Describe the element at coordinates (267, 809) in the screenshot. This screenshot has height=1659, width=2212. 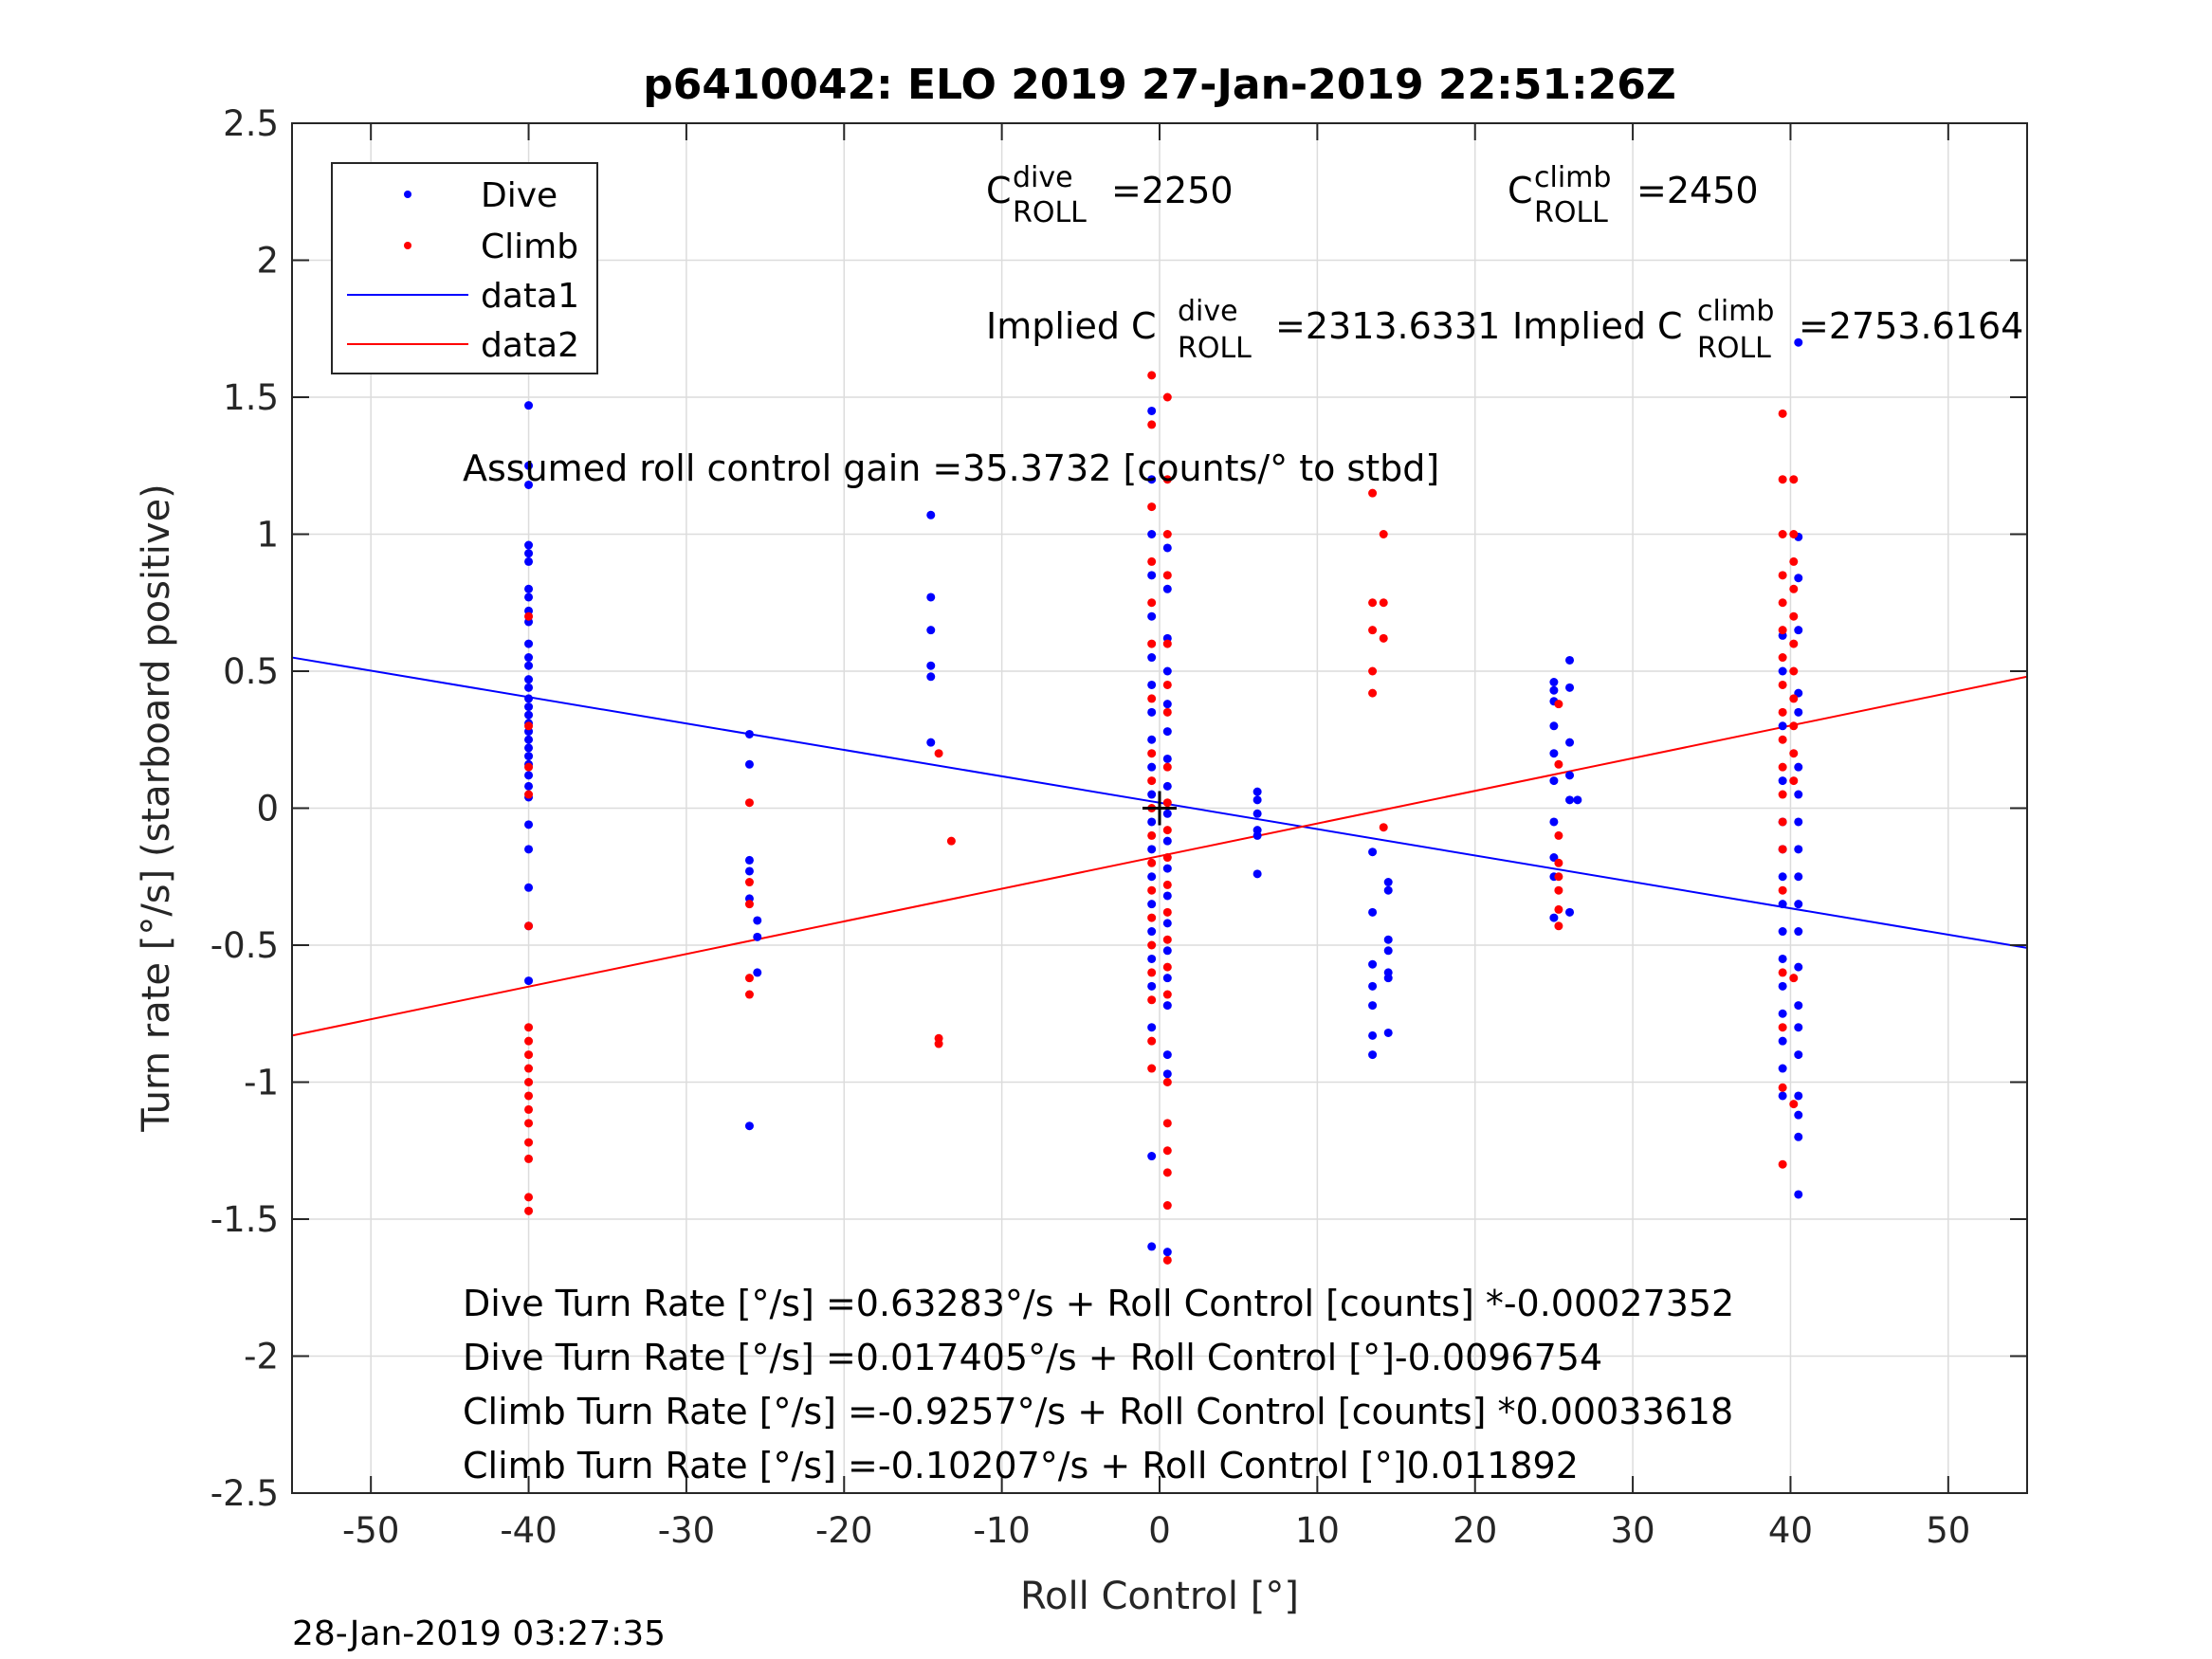
I see `y-tick-label: 0` at that location.